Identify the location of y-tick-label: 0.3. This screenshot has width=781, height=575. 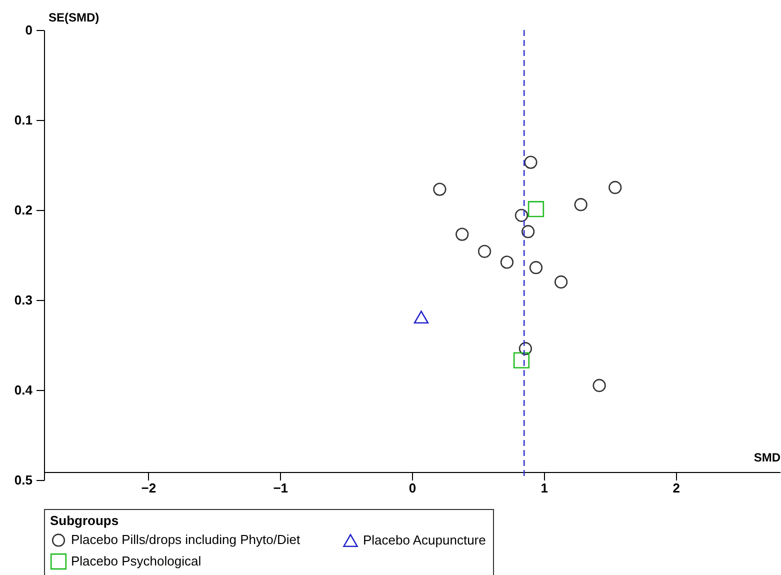
(23, 300).